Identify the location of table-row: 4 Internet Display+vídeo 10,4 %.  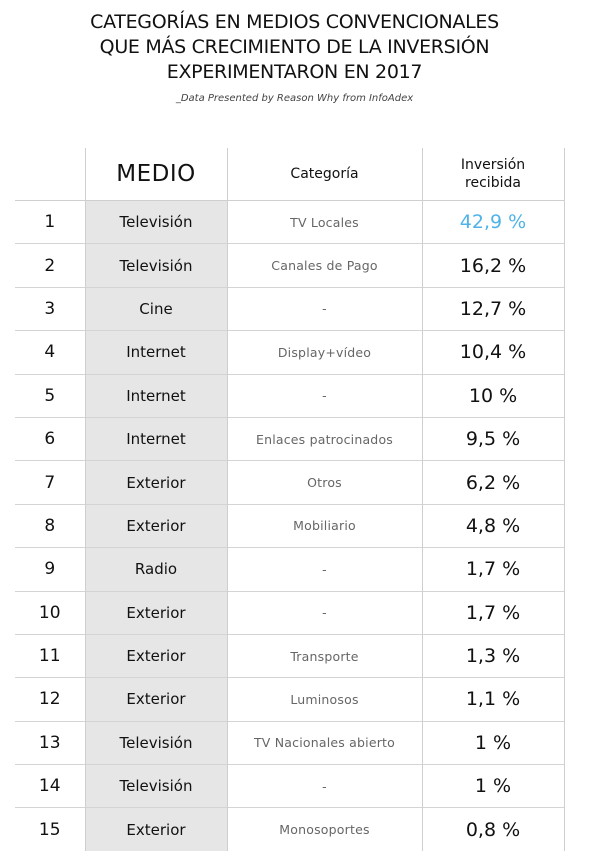
(290, 352).